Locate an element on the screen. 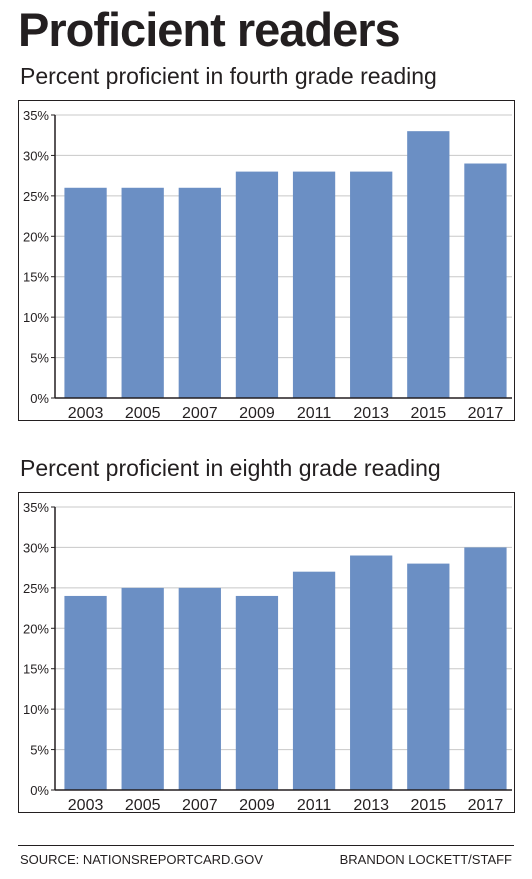 The width and height of the screenshot is (532, 879). photo-credit: BRANDON LOCKETT/STAFF is located at coordinates (425, 859).